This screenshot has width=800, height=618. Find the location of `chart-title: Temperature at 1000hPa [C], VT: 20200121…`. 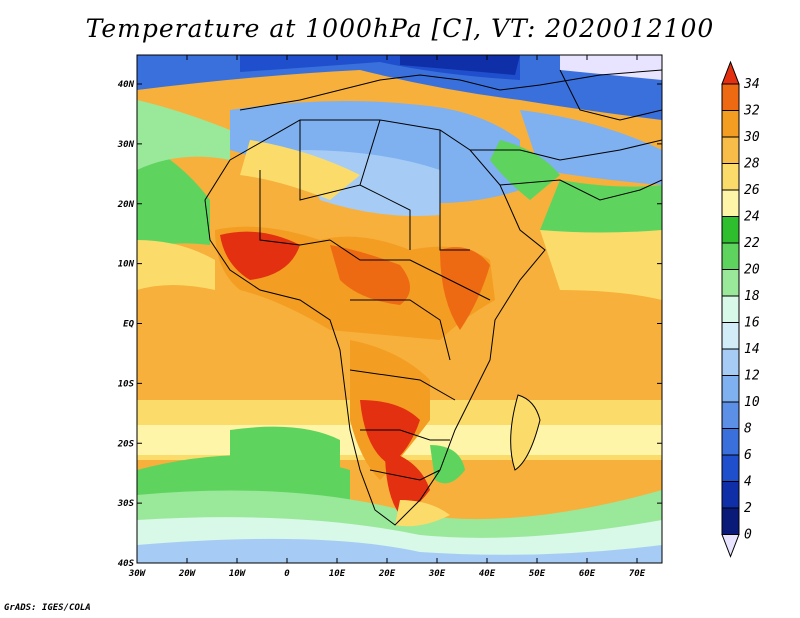

chart-title: Temperature at 1000hPa [C], VT: 20200121… is located at coordinates (400, 28).